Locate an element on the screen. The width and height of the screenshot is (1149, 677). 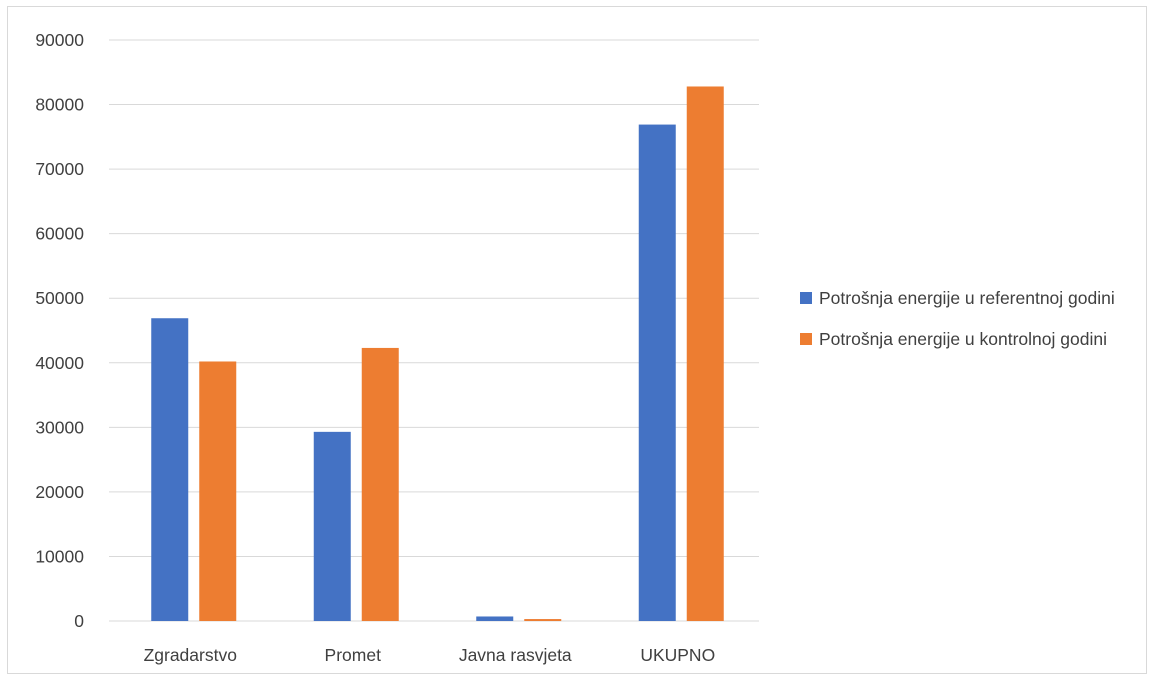
y-tick-label: 30000 is located at coordinates (59, 427).